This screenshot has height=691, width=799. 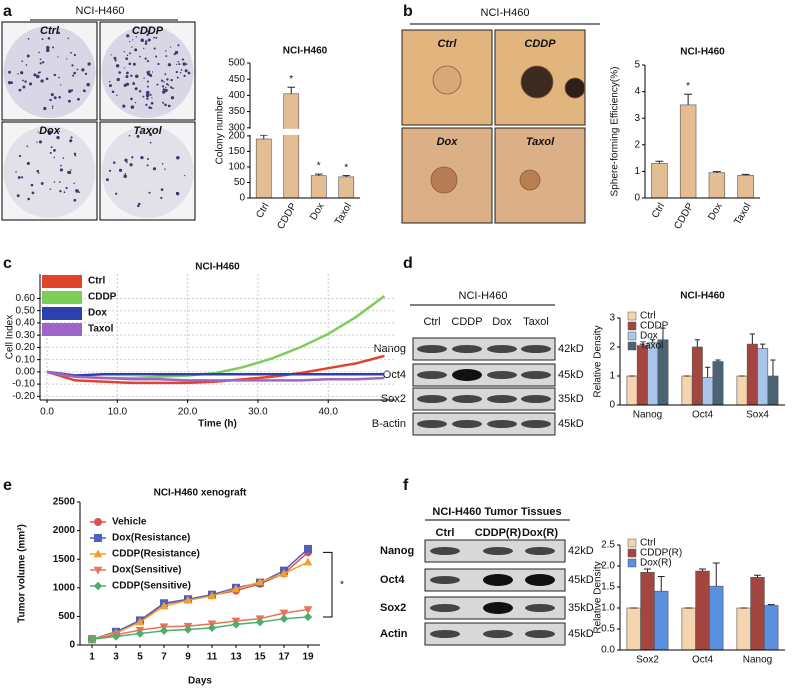 What do you see at coordinates (319, 166) in the screenshot?
I see `significance-marker: *` at bounding box center [319, 166].